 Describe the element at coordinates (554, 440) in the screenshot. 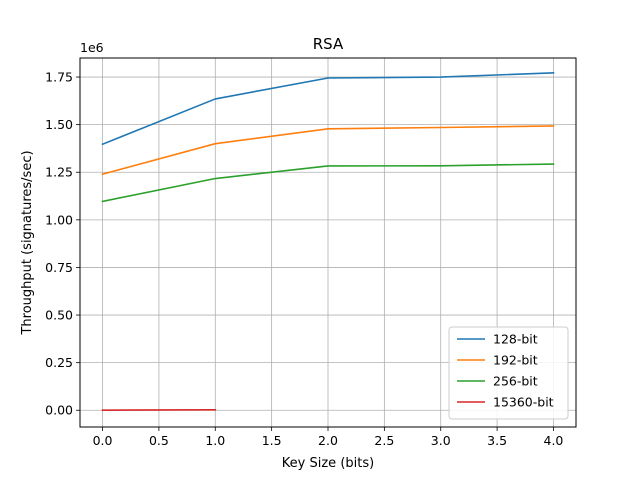

I see `x-tick-label: 4.0` at that location.